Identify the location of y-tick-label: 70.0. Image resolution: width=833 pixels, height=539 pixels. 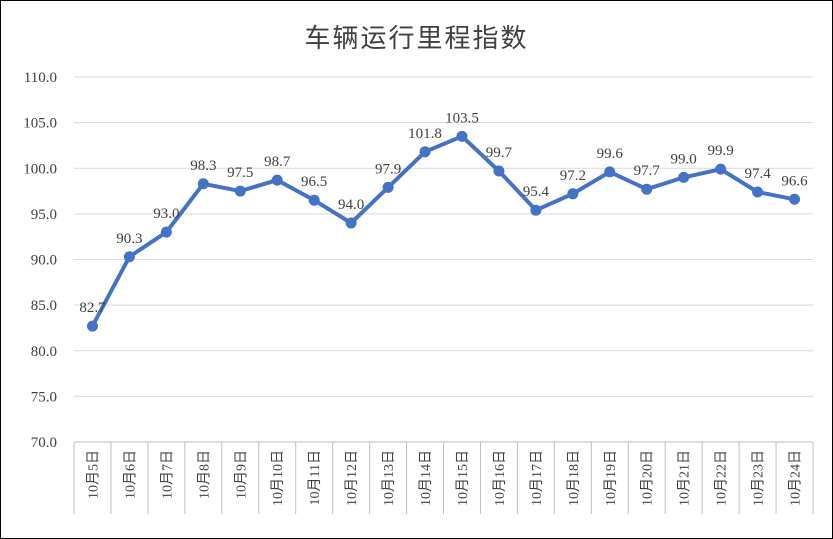
(44, 443).